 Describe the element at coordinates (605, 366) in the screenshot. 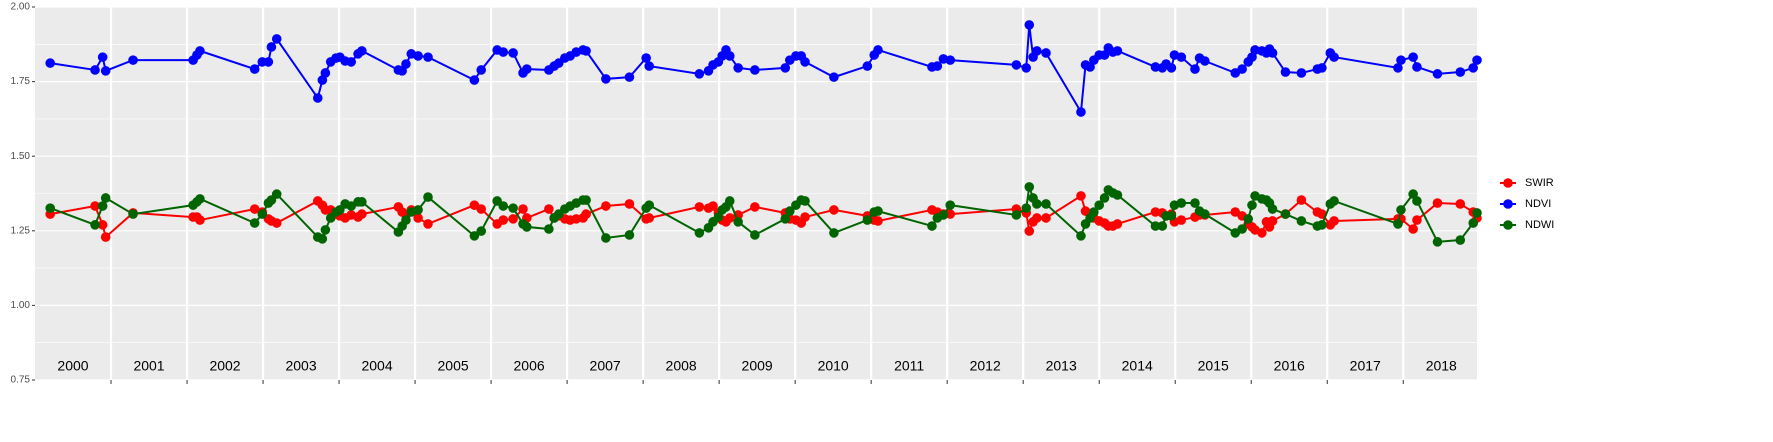

I see `year-label: 2007` at that location.